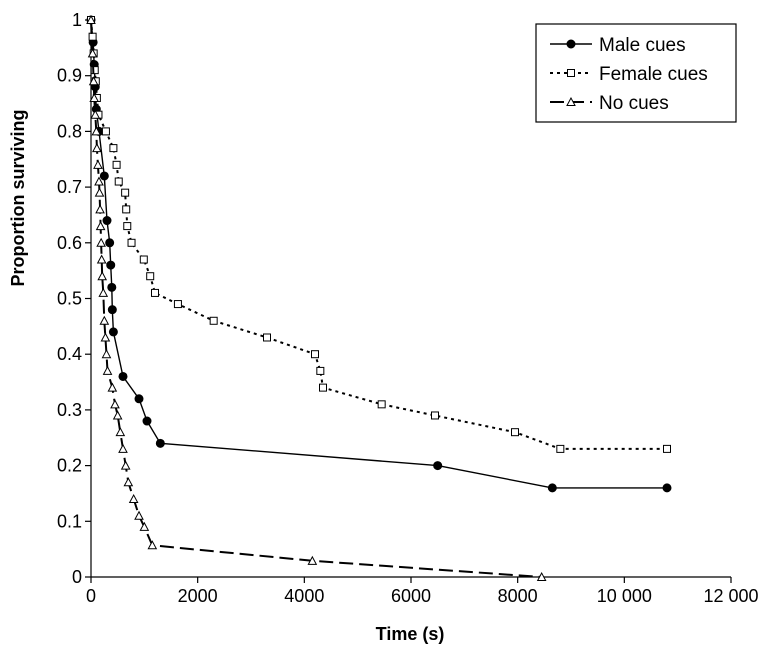 The image size is (760, 649). Describe the element at coordinates (69, 521) in the screenshot. I see `y-tick-label: 0.1` at that location.